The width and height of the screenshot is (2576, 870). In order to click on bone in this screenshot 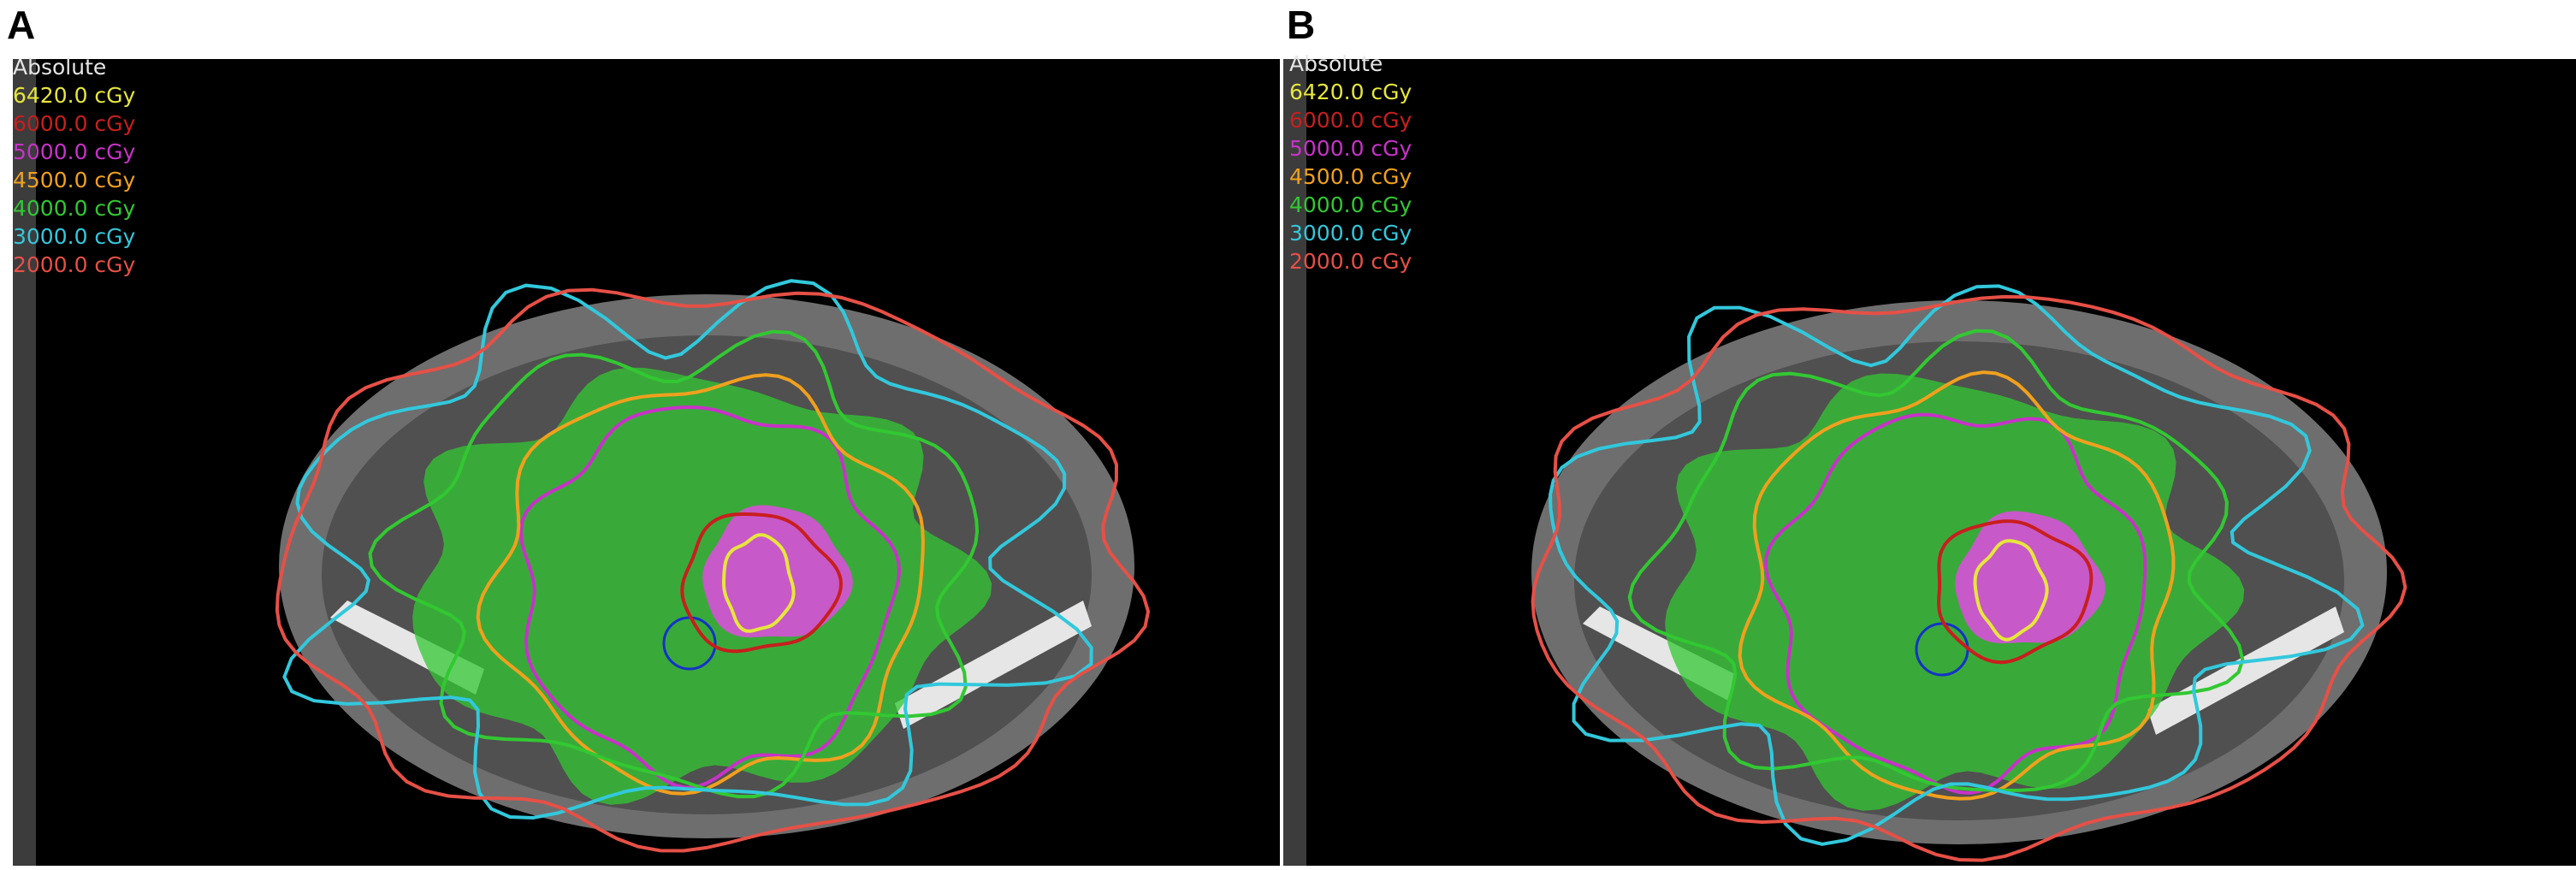, I will do `click(993, 665)`.